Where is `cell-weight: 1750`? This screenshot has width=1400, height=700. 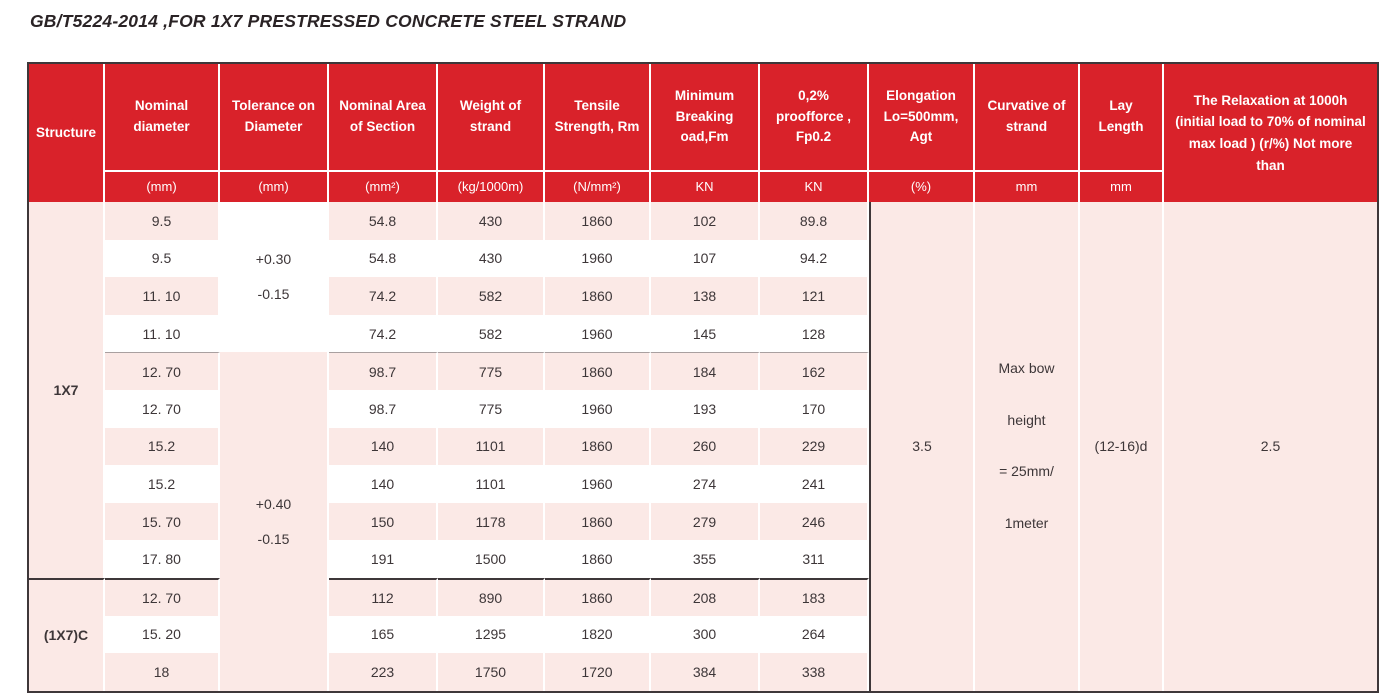
cell-weight: 1750 is located at coordinates (491, 672).